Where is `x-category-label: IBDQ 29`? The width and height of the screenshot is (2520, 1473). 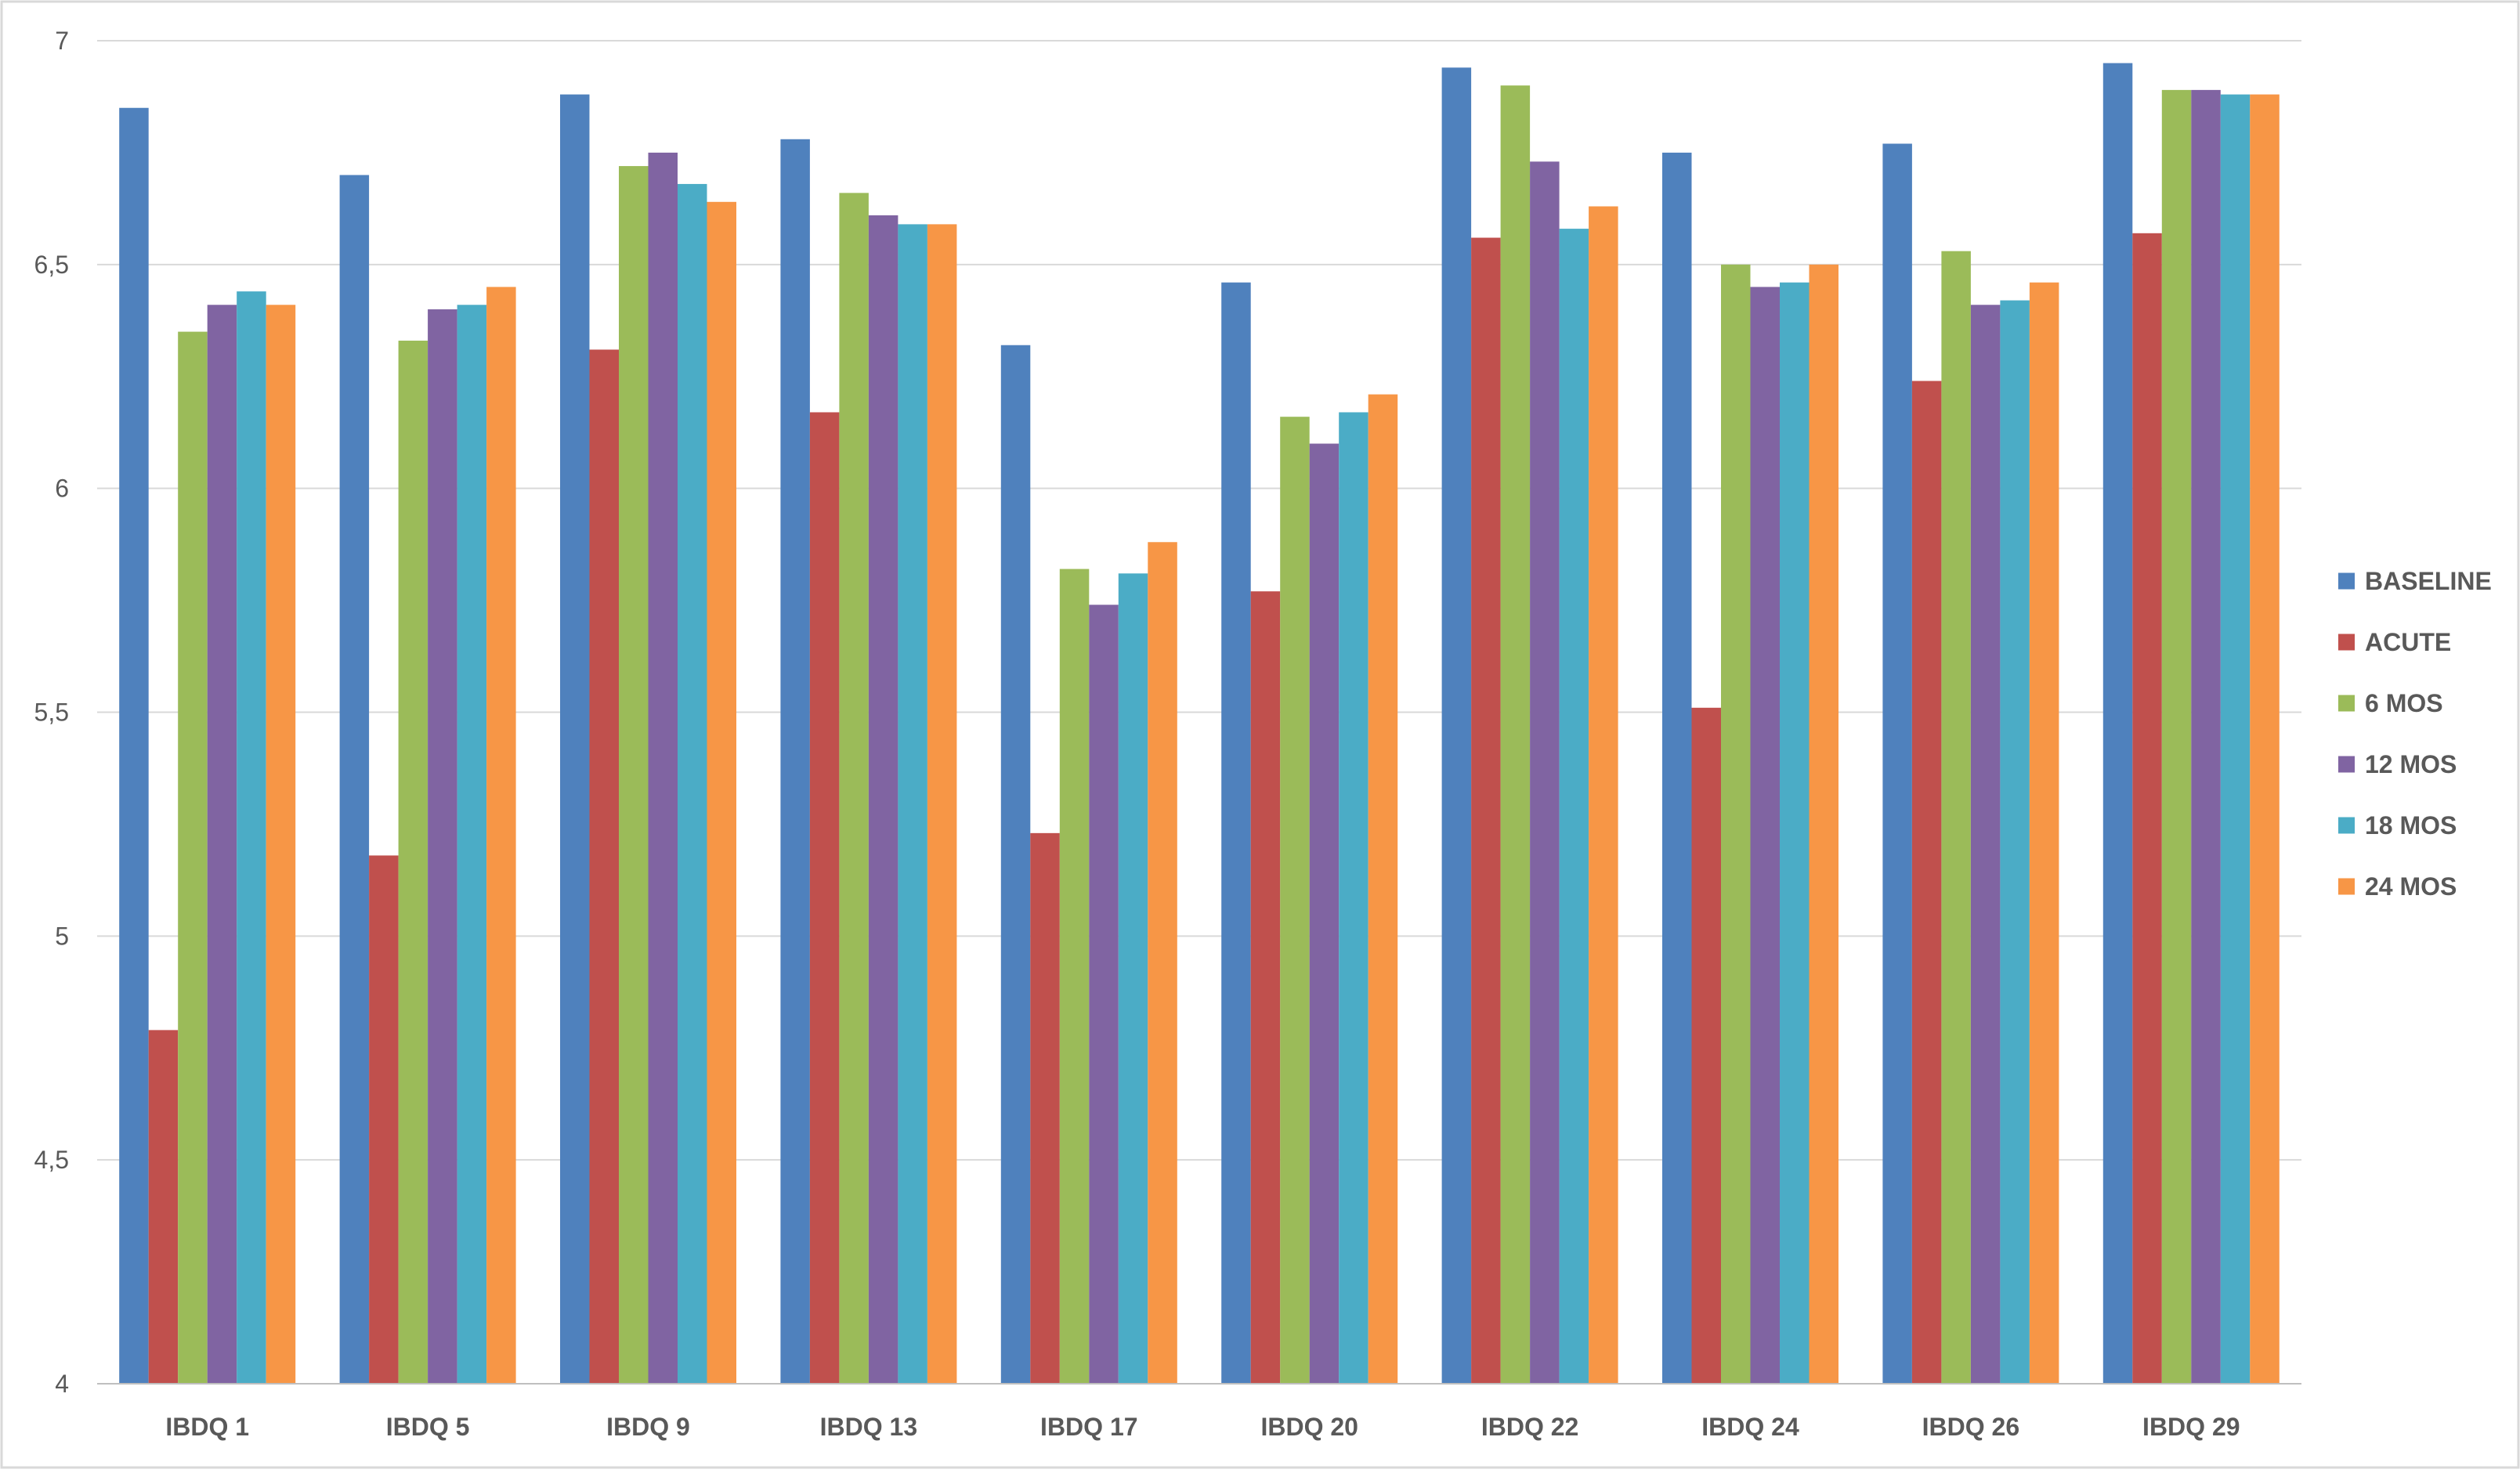
x-category-label: IBDQ 29 is located at coordinates (2191, 1427).